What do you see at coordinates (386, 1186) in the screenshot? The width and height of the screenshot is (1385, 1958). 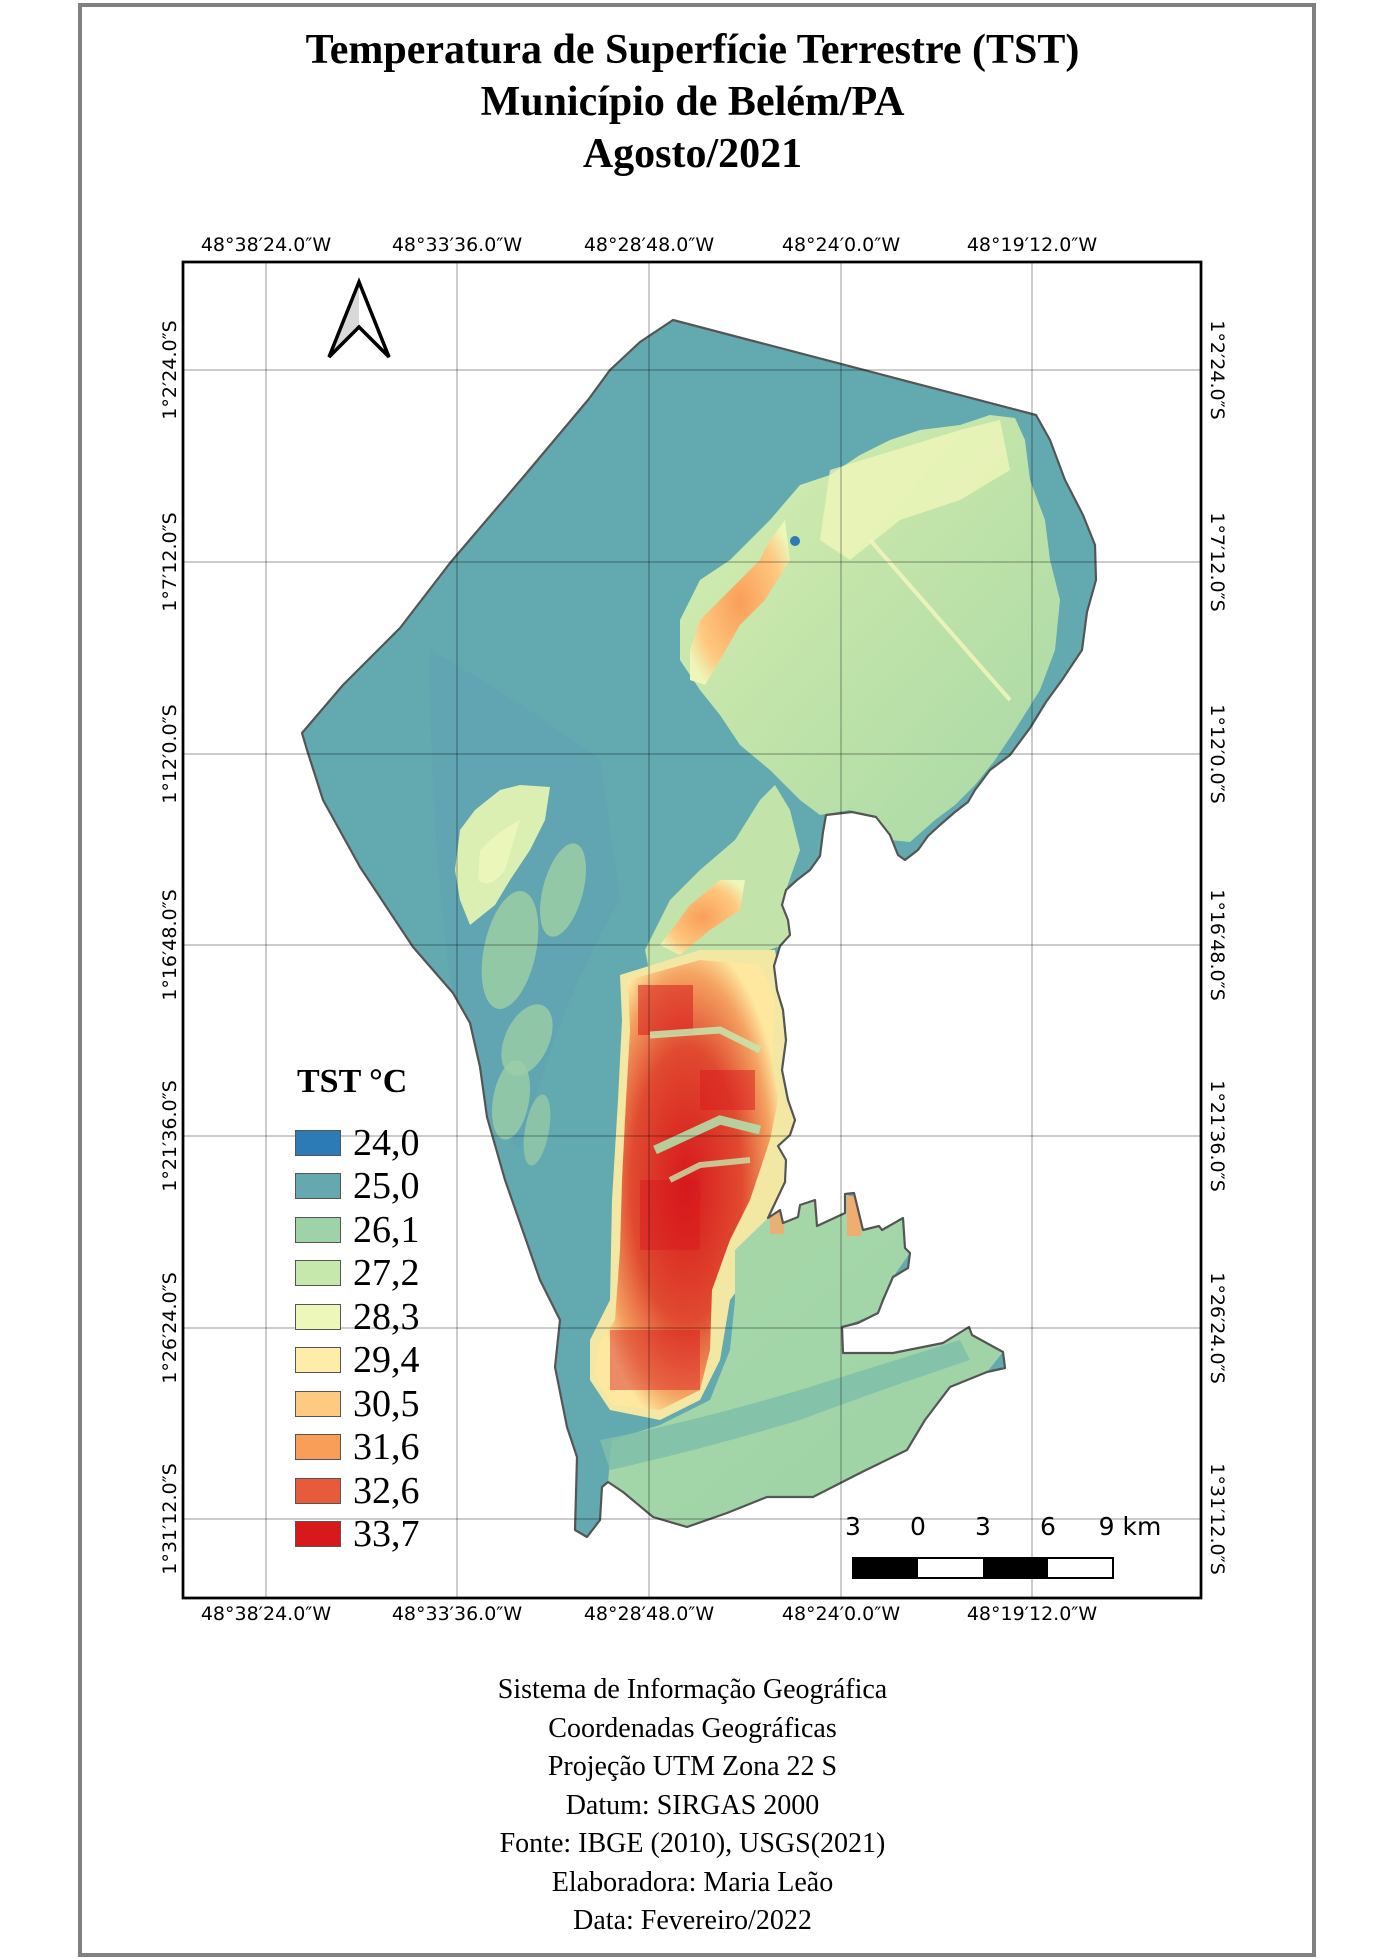 I see `legend-label: 25,0` at bounding box center [386, 1186].